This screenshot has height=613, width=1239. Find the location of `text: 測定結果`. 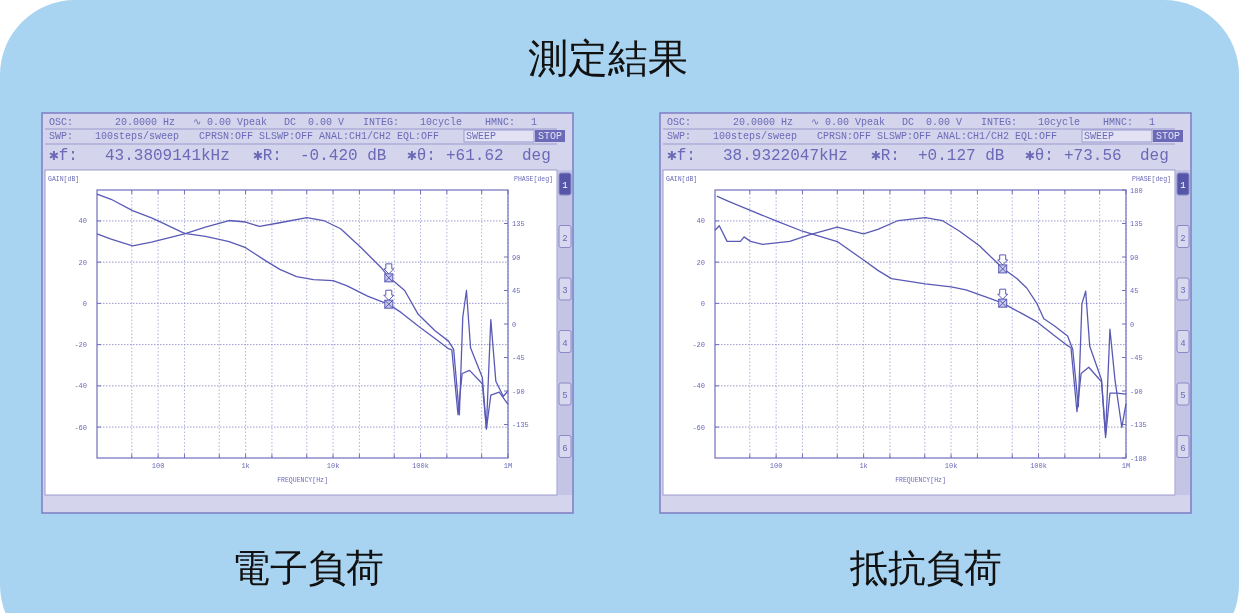

text: 測定結果 is located at coordinates (608, 58).